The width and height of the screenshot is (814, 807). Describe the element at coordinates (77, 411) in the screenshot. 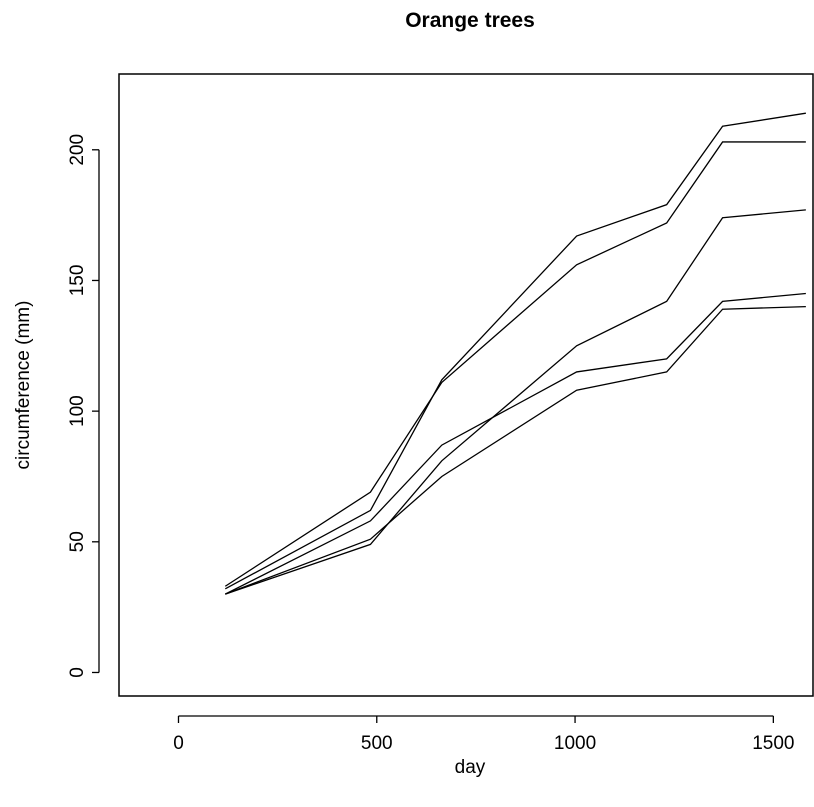

I see `y-tick-label: 100` at that location.